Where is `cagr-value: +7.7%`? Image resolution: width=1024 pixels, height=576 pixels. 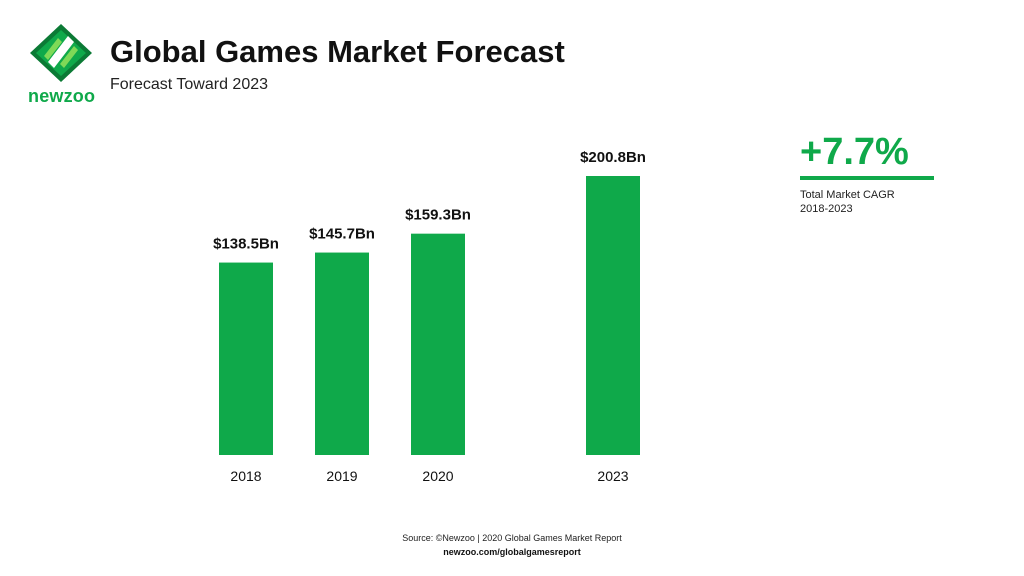 cagr-value: +7.7% is located at coordinates (854, 152).